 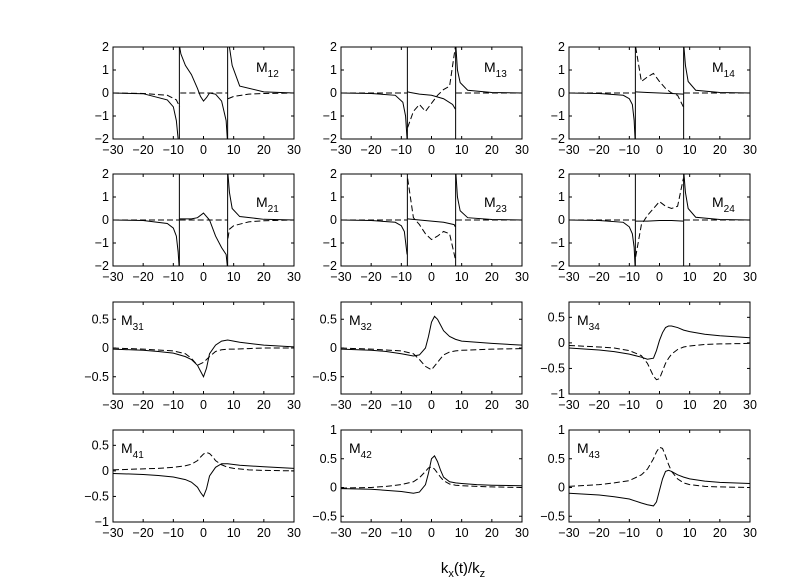 I want to click on panel-M31: −30 −20 −10 0 10 20 30 −0.5 0 0.5 M31, so click(x=192, y=356).